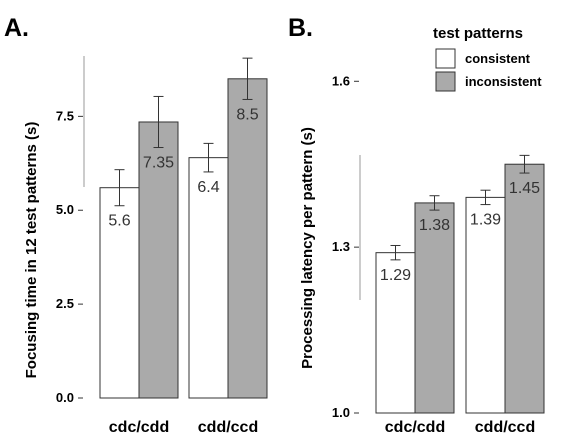 This screenshot has width=572, height=439. What do you see at coordinates (524, 188) in the screenshot?
I see `panel-b-value-label-inconsistent-1: 1.45` at bounding box center [524, 188].